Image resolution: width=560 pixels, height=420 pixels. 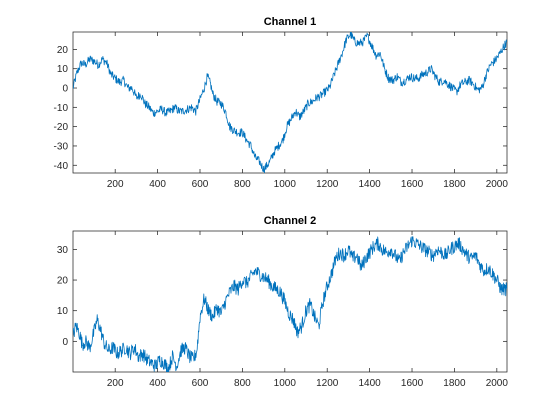 I want to click on y-tick-label: -10, so click(x=61, y=108).